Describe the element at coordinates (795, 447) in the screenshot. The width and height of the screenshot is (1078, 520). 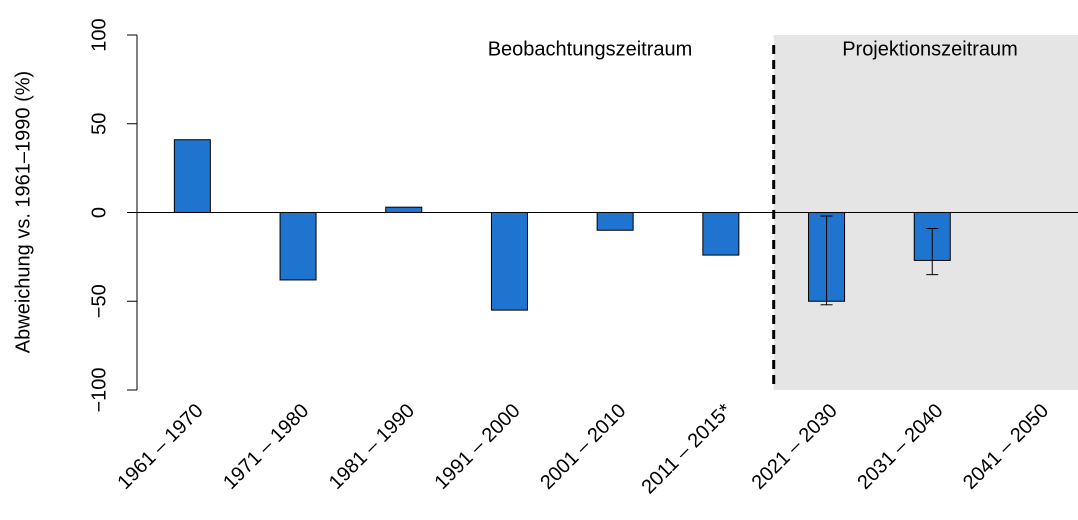
I see `x-tick-label: 2021 – 2030` at that location.